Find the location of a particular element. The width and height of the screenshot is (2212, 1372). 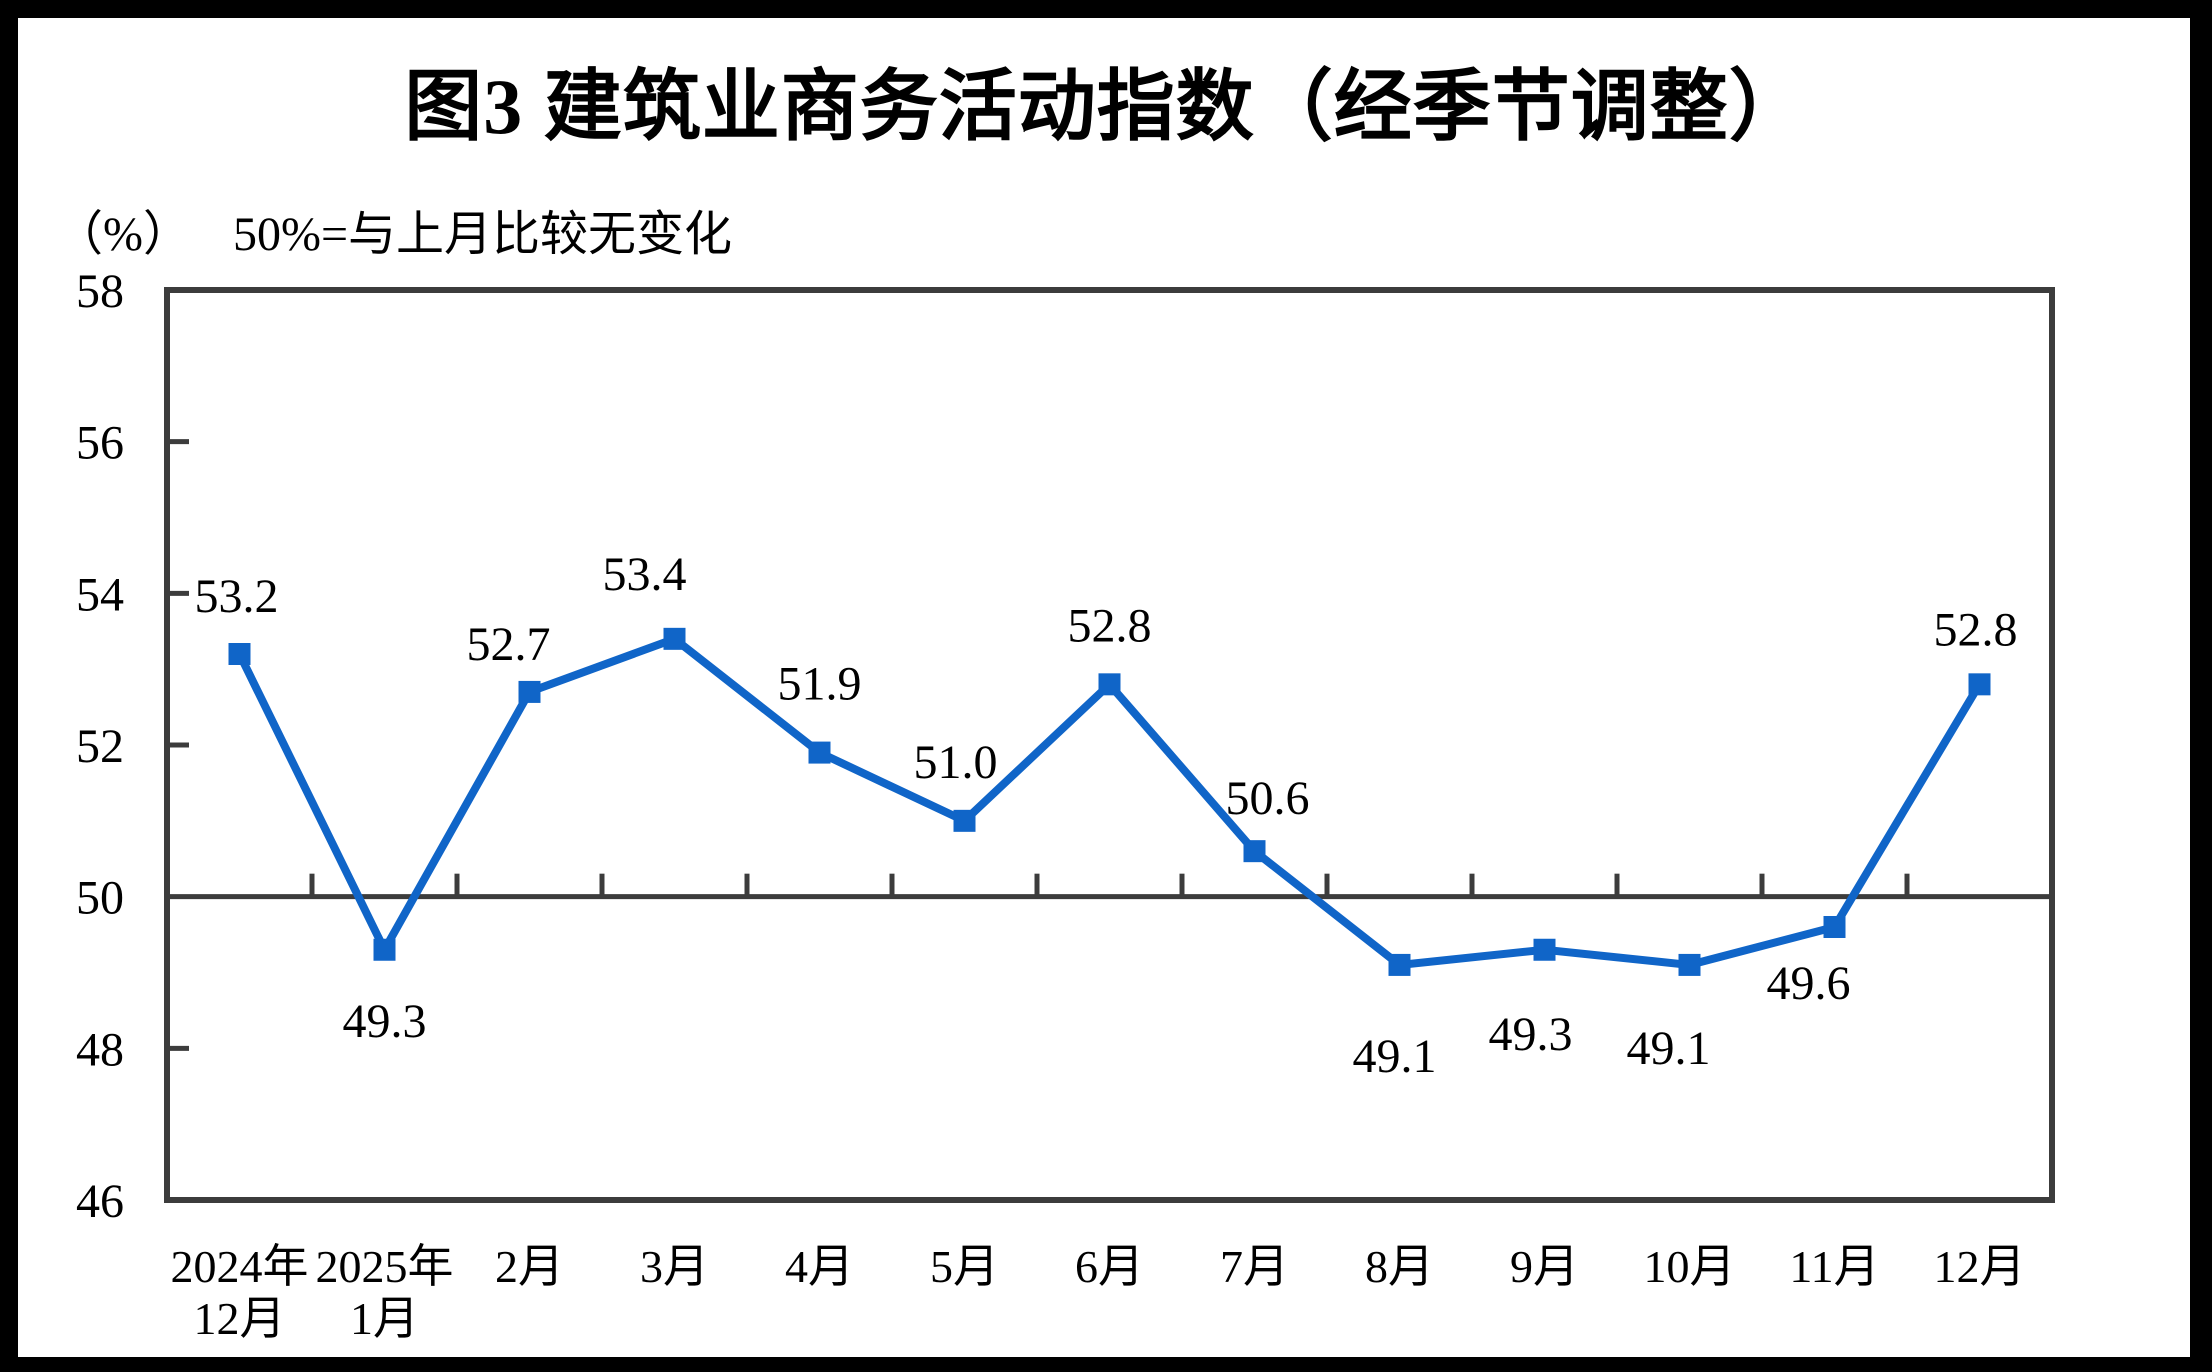

chart-title: 图3 建筑业商务活动指数（经季节调整） is located at coordinates (1106, 106).